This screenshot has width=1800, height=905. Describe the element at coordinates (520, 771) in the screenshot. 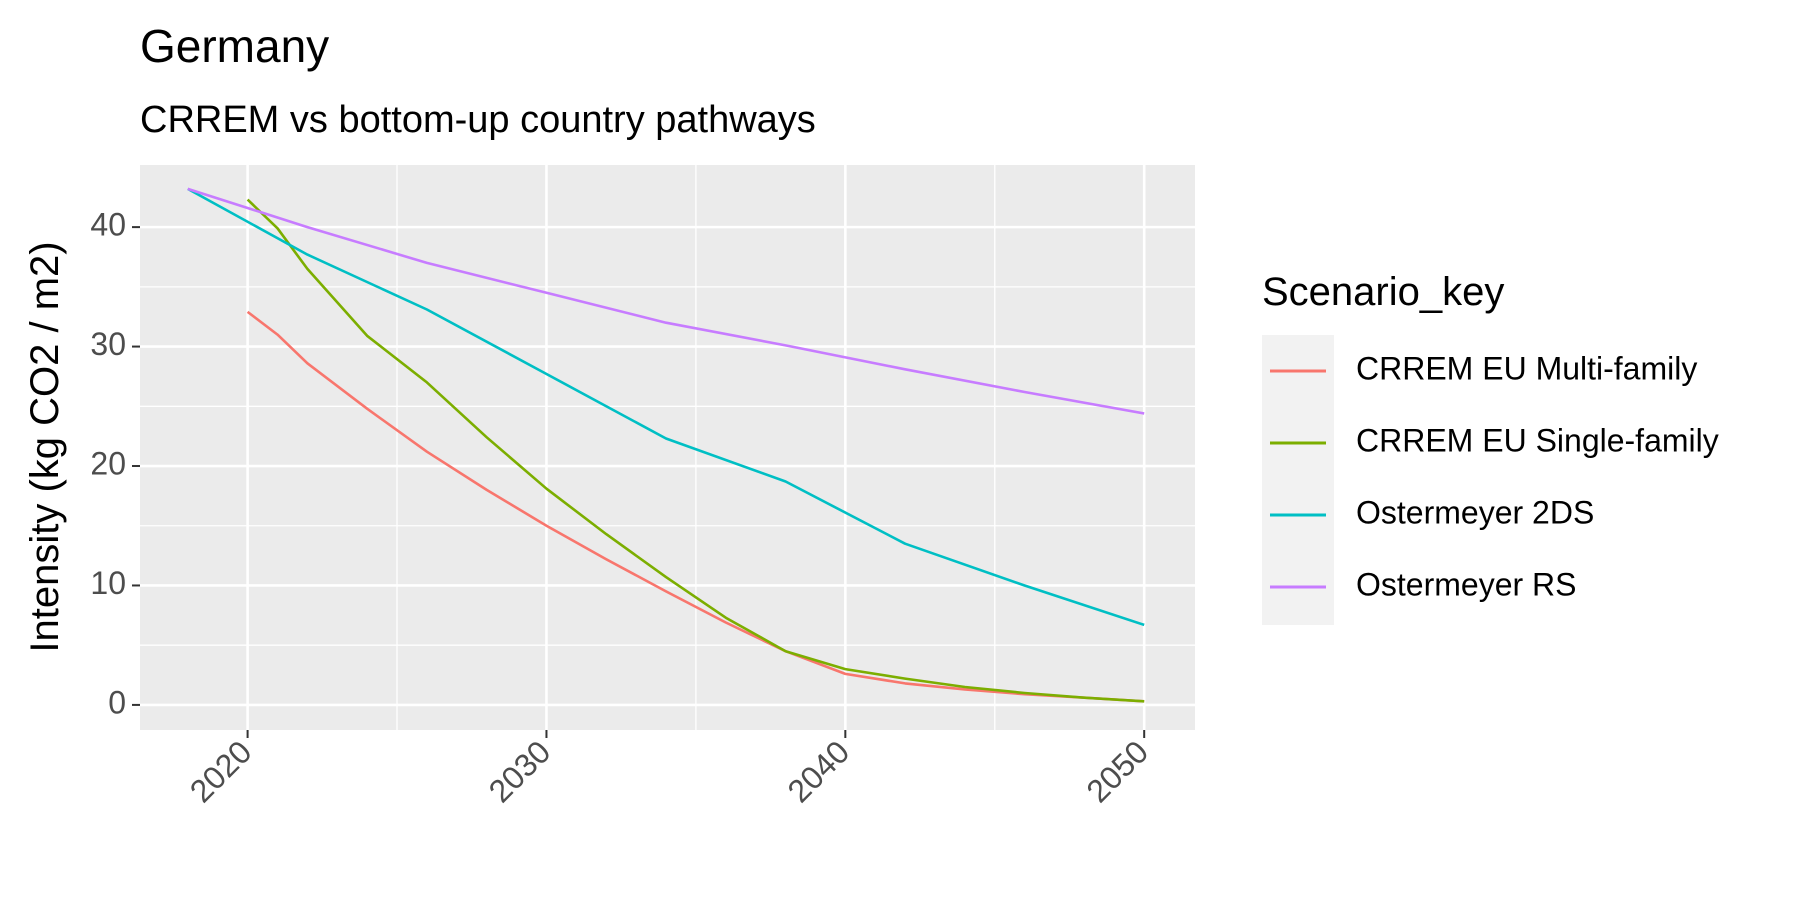

I see `x-tick-label: 2030` at that location.